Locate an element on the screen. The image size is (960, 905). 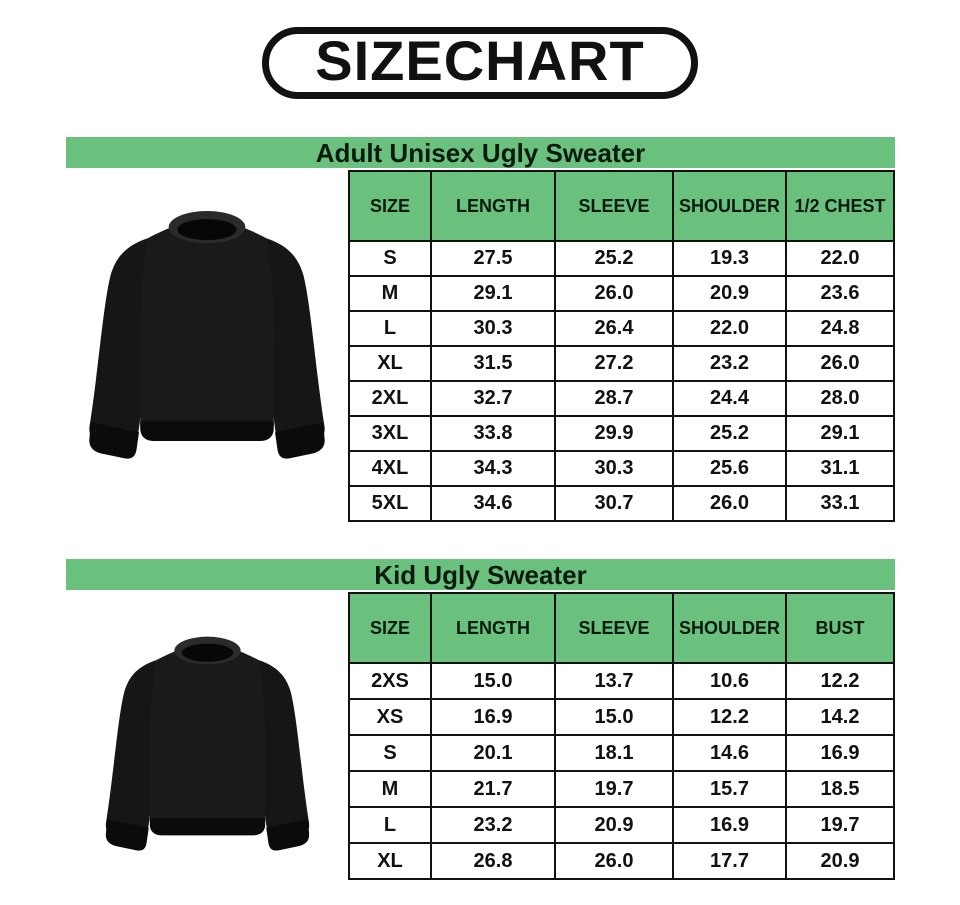
length-cell: 26.8 is located at coordinates (493, 861).